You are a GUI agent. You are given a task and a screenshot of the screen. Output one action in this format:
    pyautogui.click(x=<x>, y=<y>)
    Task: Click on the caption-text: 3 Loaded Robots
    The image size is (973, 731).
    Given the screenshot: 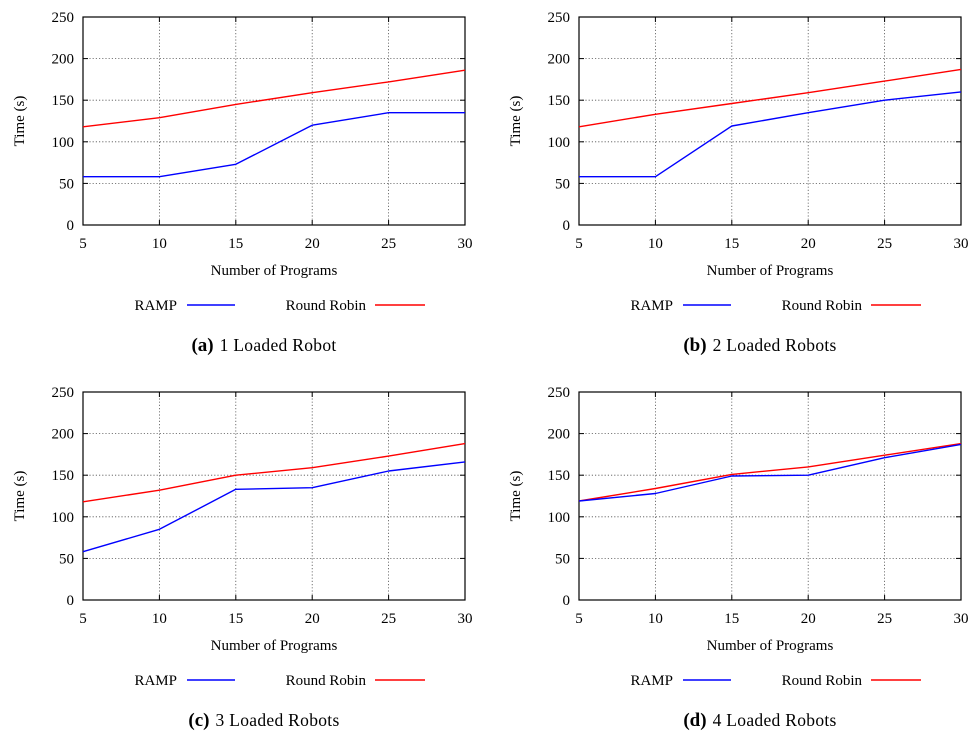 What is the action you would take?
    pyautogui.click(x=278, y=720)
    